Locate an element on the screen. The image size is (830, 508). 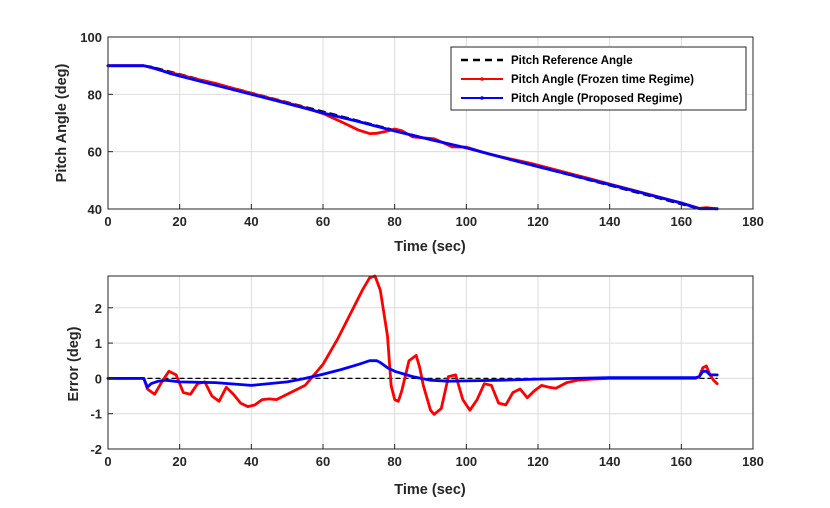
legend-label-frozen: Pitch Angle (Frozen time Regime) is located at coordinates (602, 80).